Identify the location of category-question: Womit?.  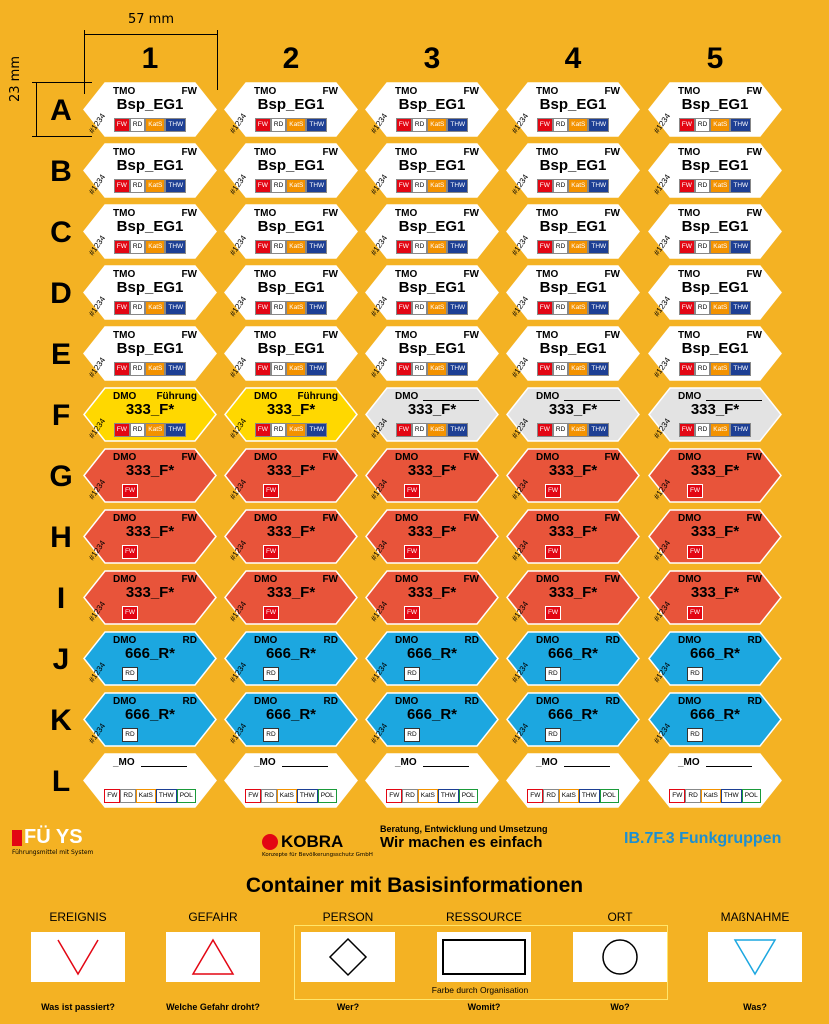
(484, 1007).